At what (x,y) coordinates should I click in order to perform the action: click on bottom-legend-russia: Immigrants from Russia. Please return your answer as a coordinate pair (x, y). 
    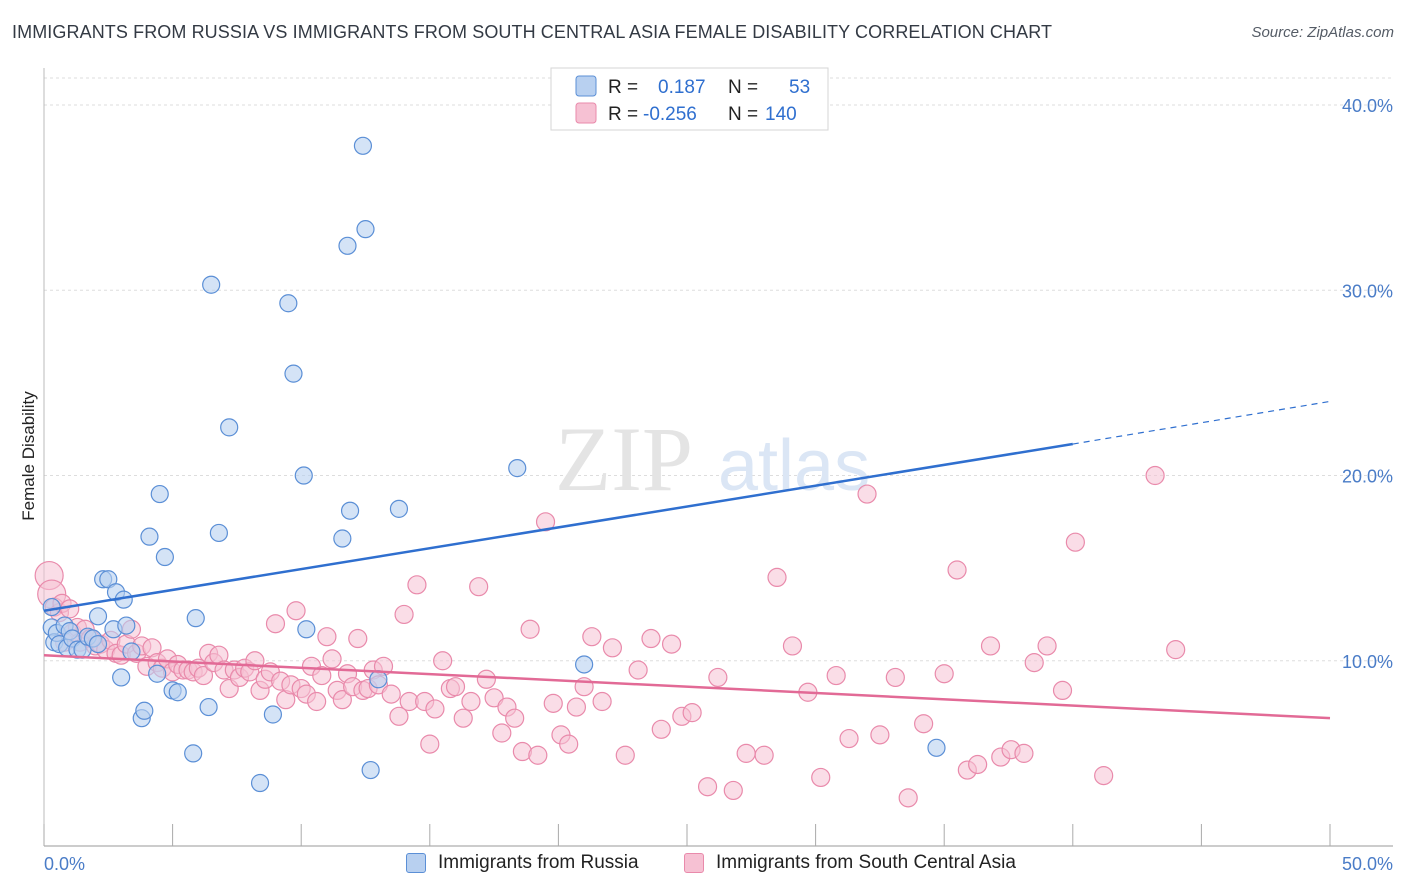
    Looking at the image, I should click on (522, 863).